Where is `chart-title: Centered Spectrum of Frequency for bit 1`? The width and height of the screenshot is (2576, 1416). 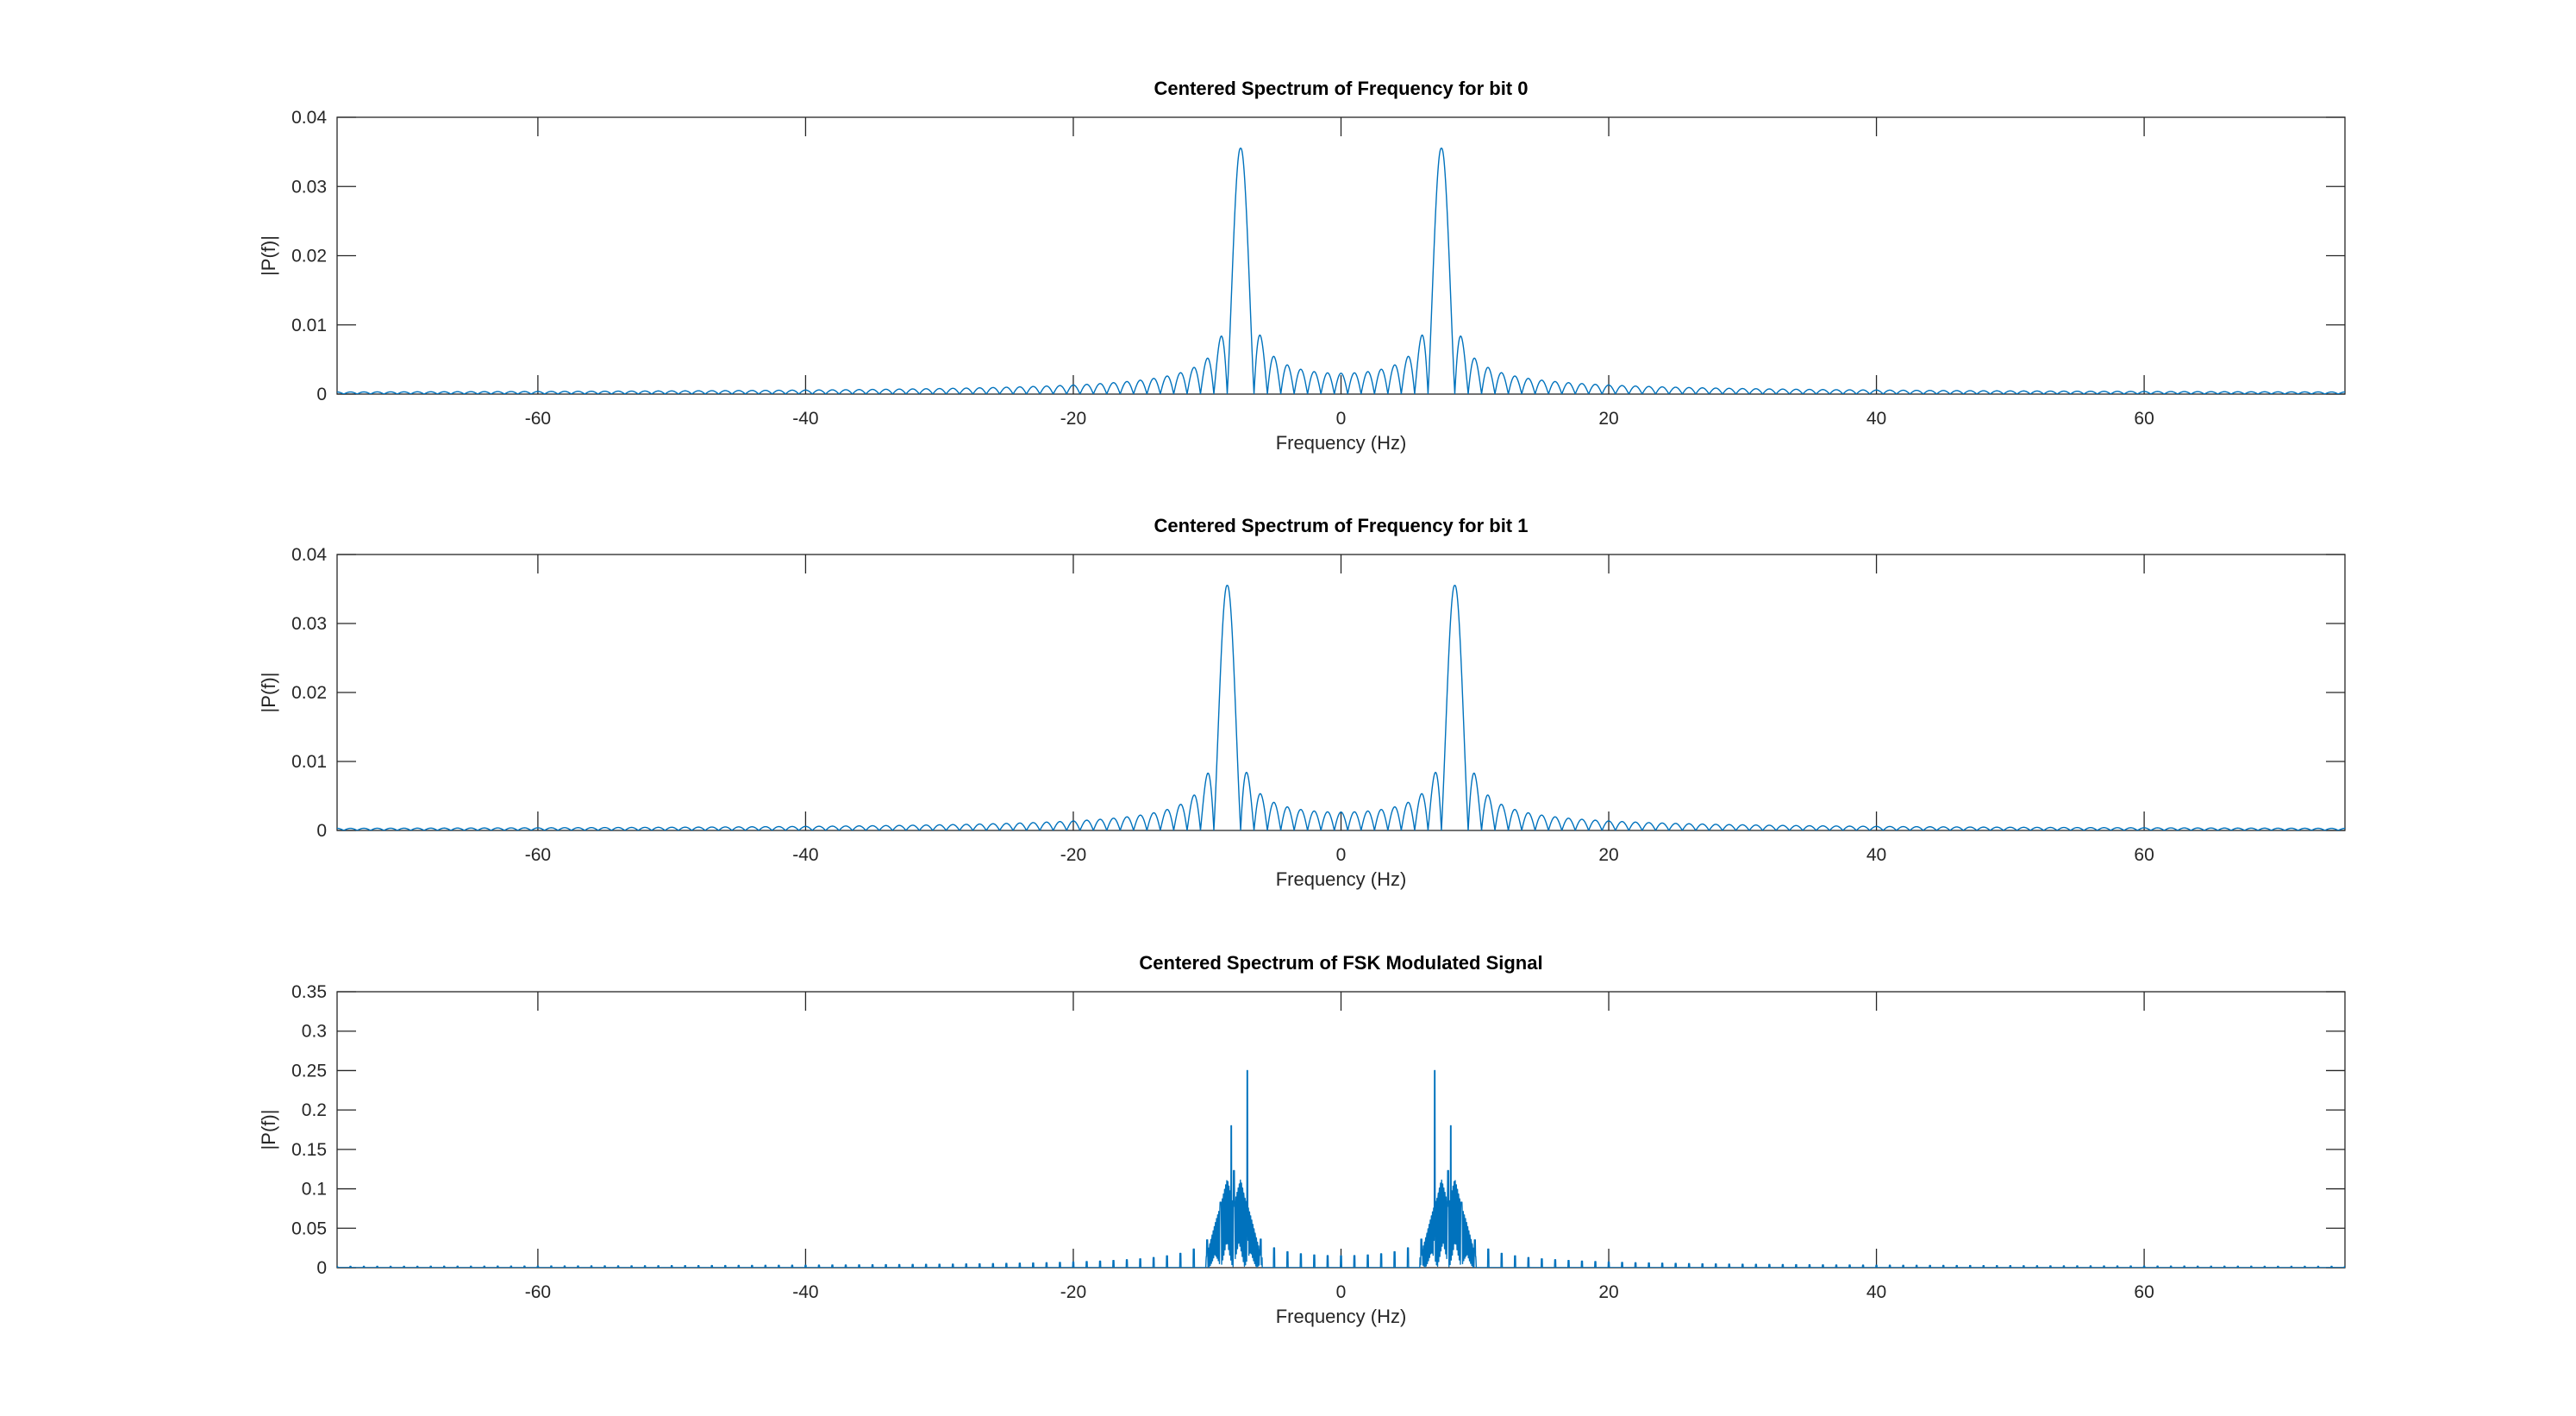
chart-title: Centered Spectrum of Frequency for bit 1 is located at coordinates (1342, 525).